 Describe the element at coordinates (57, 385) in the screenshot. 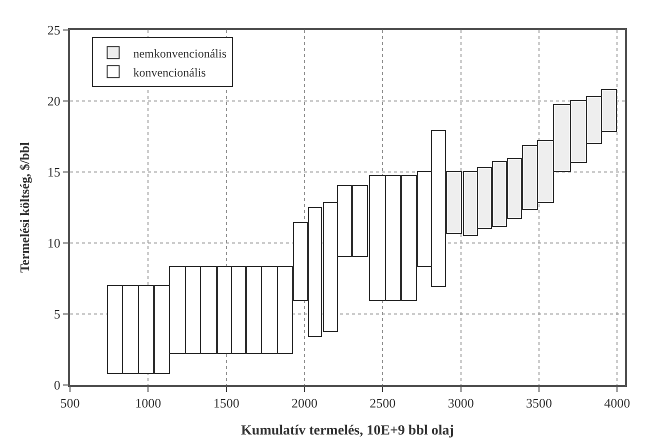

I see `y-tick-label: 0` at that location.